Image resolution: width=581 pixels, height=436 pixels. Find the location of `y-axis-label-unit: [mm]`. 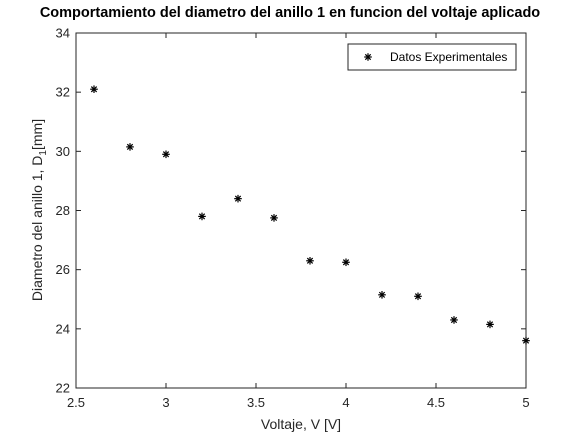

y-axis-label-unit: [mm] is located at coordinates (37, 134).